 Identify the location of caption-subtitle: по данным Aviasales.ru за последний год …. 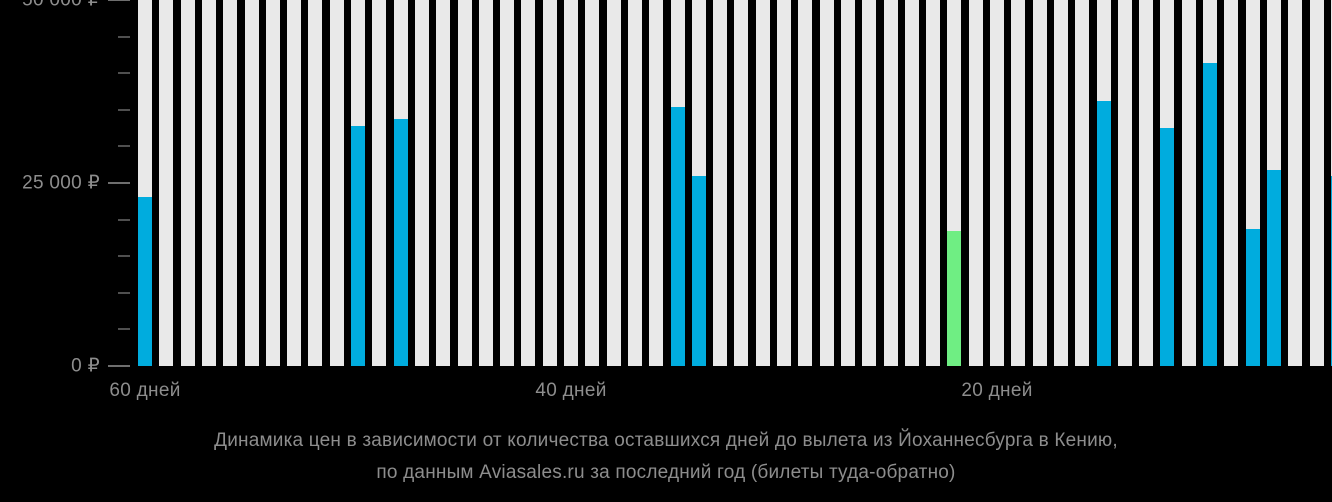
(666, 472).